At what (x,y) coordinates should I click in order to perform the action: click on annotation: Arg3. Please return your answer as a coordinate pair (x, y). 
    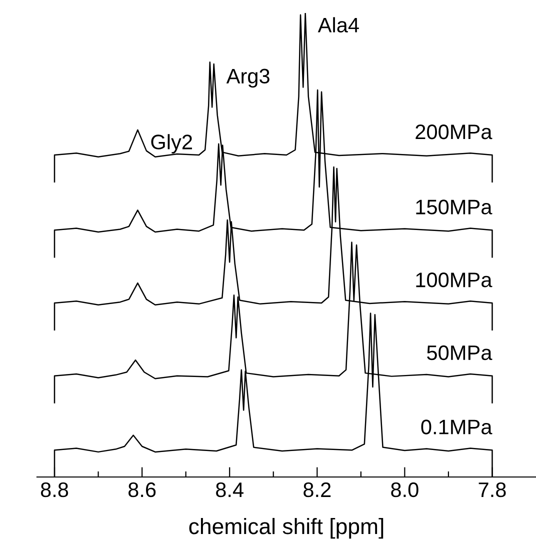
    Looking at the image, I should click on (248, 78).